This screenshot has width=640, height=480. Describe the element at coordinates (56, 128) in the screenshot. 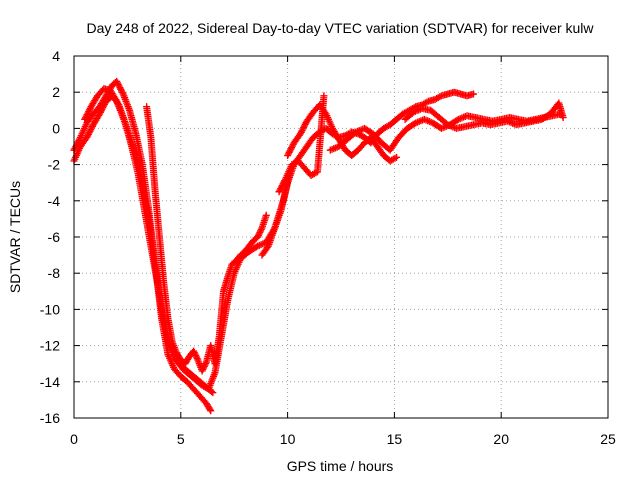

I see `y-tick-label: 0` at that location.